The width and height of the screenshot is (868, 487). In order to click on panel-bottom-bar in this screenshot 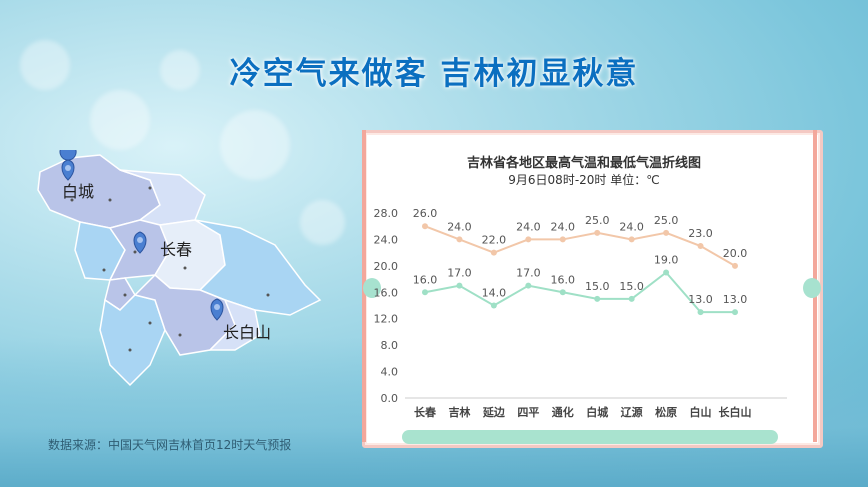, I will do `click(590, 437)`.